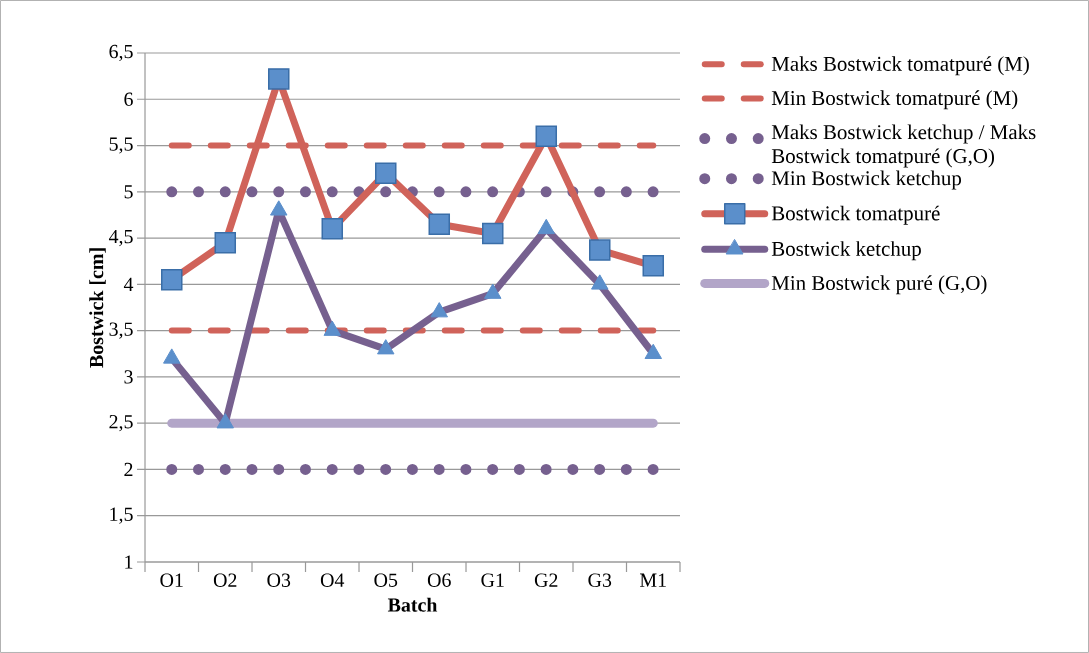  I want to click on x-tick-label: M1, so click(653, 580).